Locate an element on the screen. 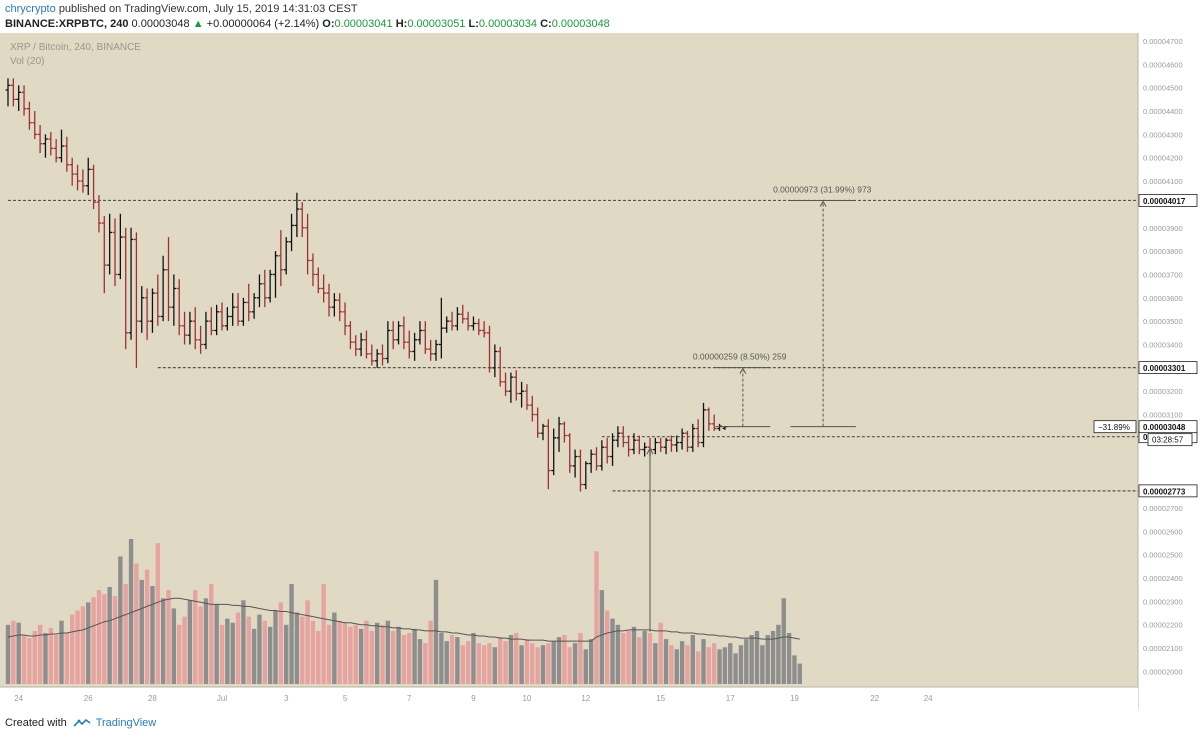  close-label: C: is located at coordinates (546, 24).